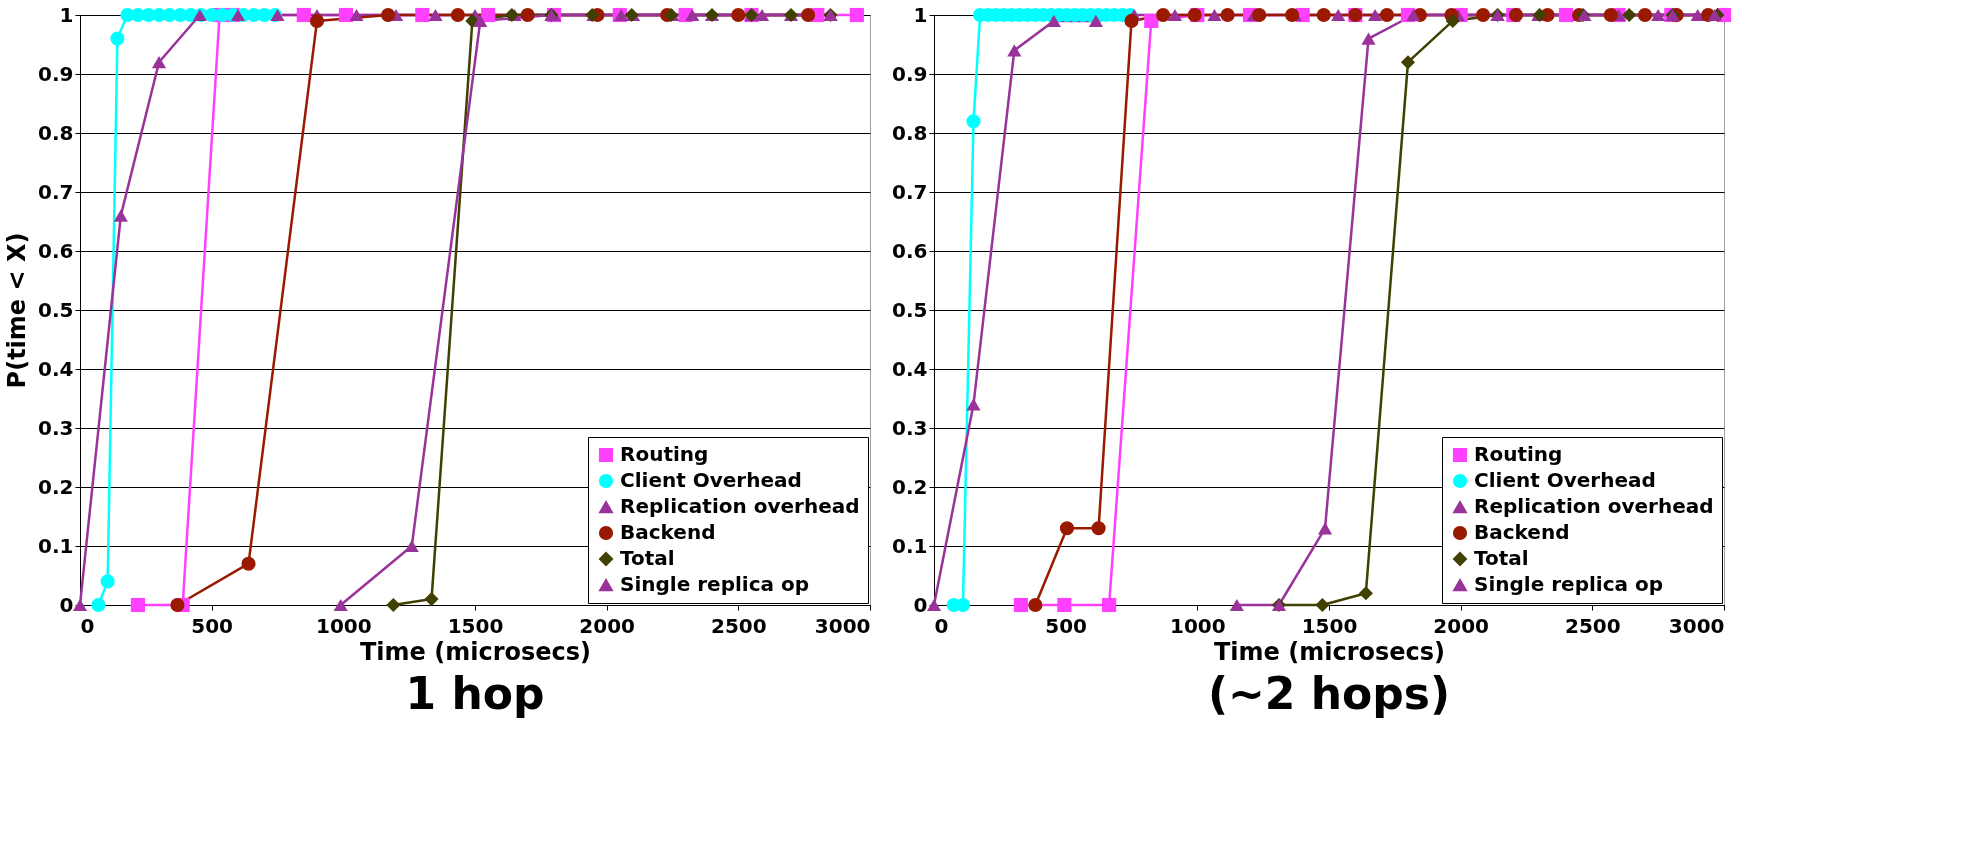  Describe the element at coordinates (1329, 693) in the screenshot. I see `text: (~2 hops)` at that location.